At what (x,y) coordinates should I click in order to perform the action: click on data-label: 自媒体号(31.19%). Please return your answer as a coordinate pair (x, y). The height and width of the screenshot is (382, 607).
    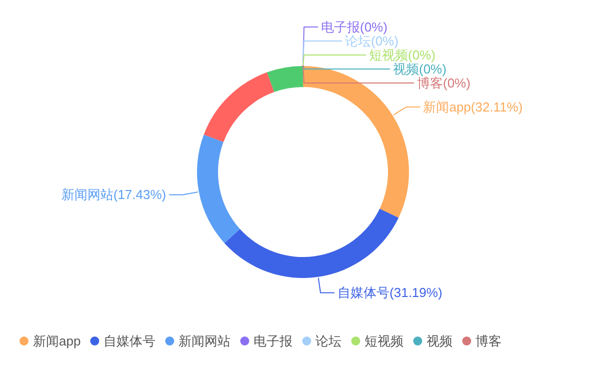
    Looking at the image, I should click on (390, 292).